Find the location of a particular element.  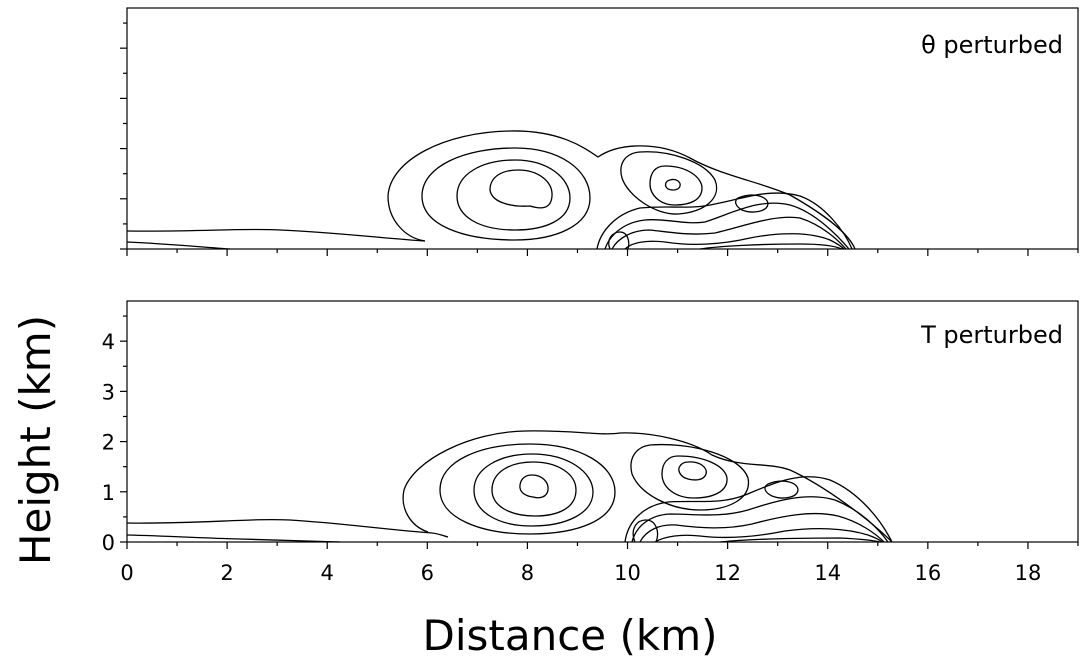

y-tick-label: 0 is located at coordinates (108, 543).